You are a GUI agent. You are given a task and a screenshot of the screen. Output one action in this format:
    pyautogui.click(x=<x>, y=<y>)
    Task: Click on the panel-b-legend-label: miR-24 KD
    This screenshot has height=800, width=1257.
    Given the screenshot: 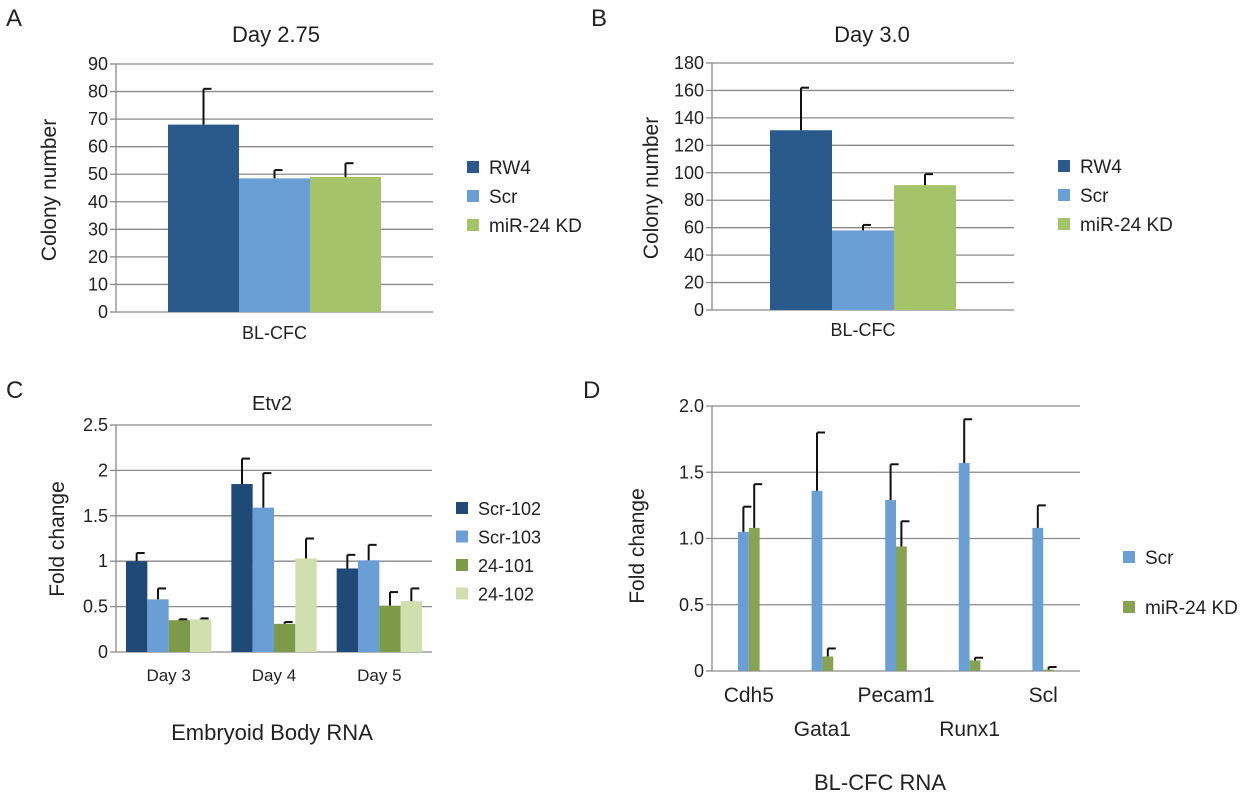 What is the action you would take?
    pyautogui.click(x=1126, y=225)
    